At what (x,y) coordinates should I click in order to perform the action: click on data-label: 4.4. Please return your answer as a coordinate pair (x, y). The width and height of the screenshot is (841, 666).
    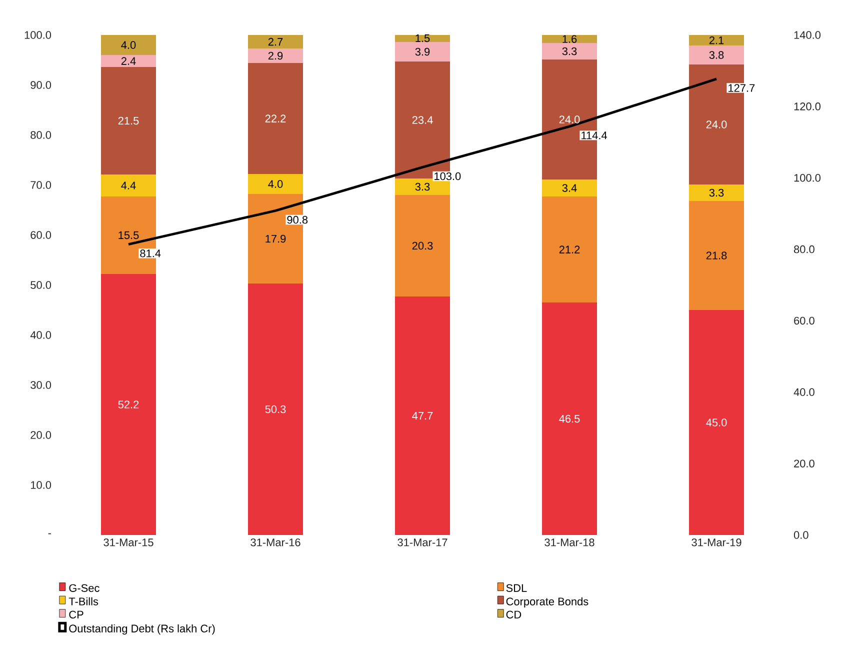
    Looking at the image, I should click on (128, 186).